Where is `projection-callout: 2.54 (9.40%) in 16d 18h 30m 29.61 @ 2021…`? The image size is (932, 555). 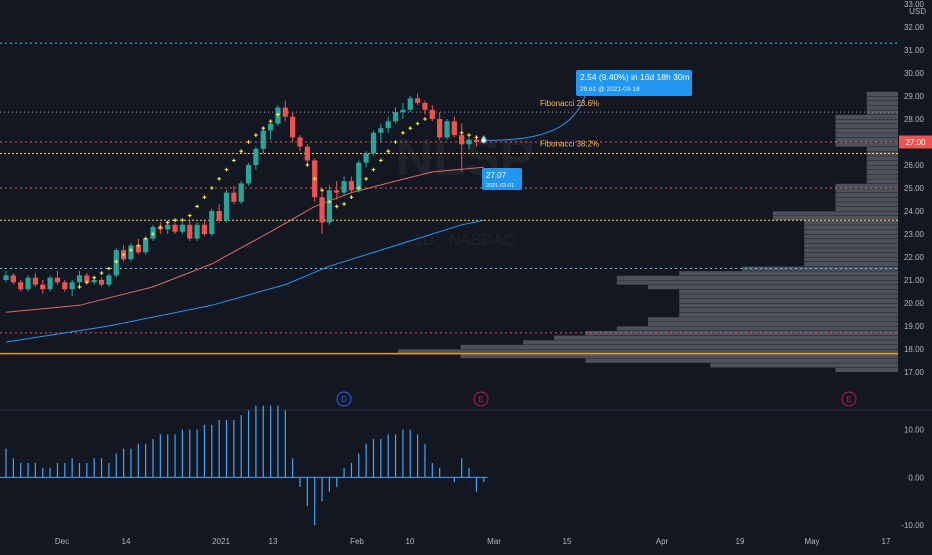 projection-callout: 2.54 (9.40%) in 16d 18h 30m 29.61 @ 2021… is located at coordinates (634, 83).